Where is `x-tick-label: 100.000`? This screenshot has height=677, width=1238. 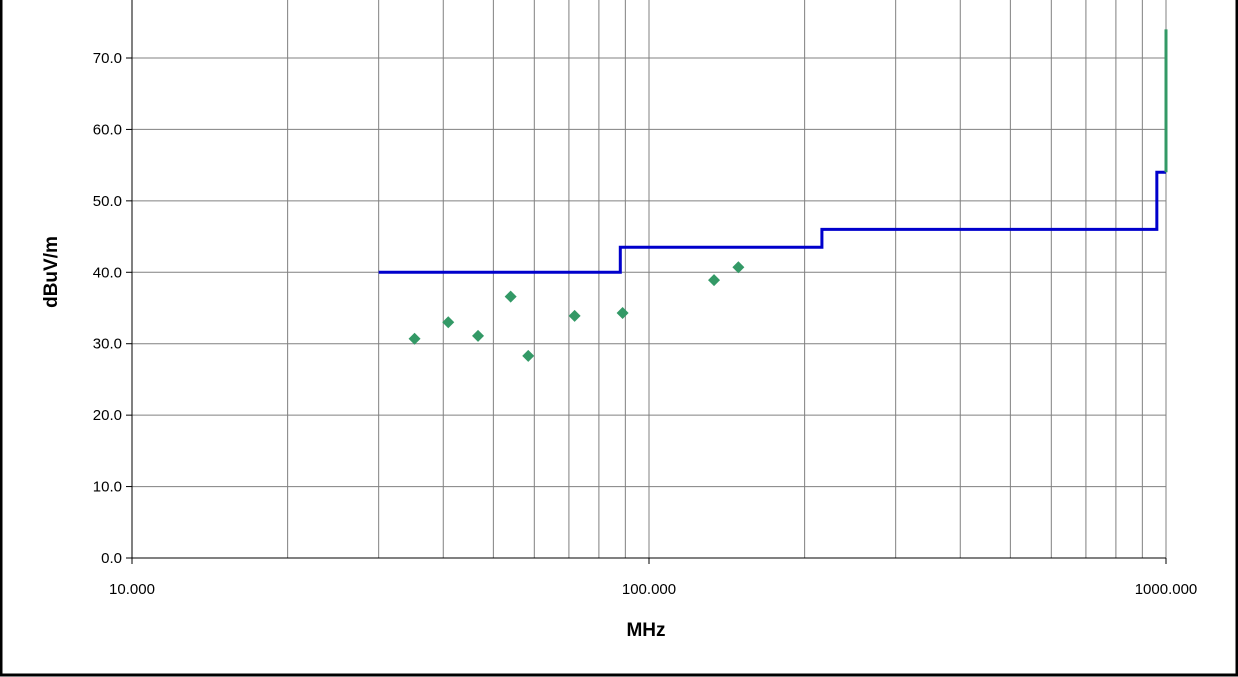
x-tick-label: 100.000 is located at coordinates (649, 589).